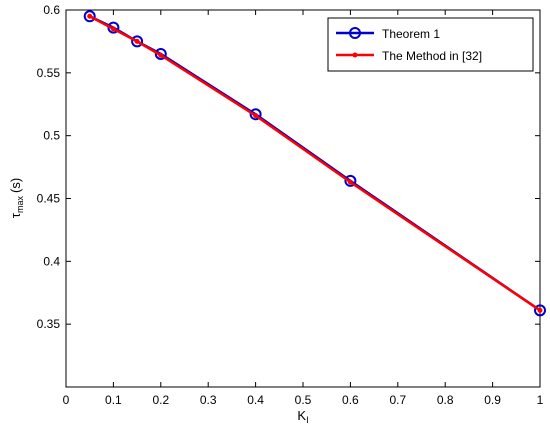  I want to click on legend: Theorem 1 The Method in [32], so click(430, 44).